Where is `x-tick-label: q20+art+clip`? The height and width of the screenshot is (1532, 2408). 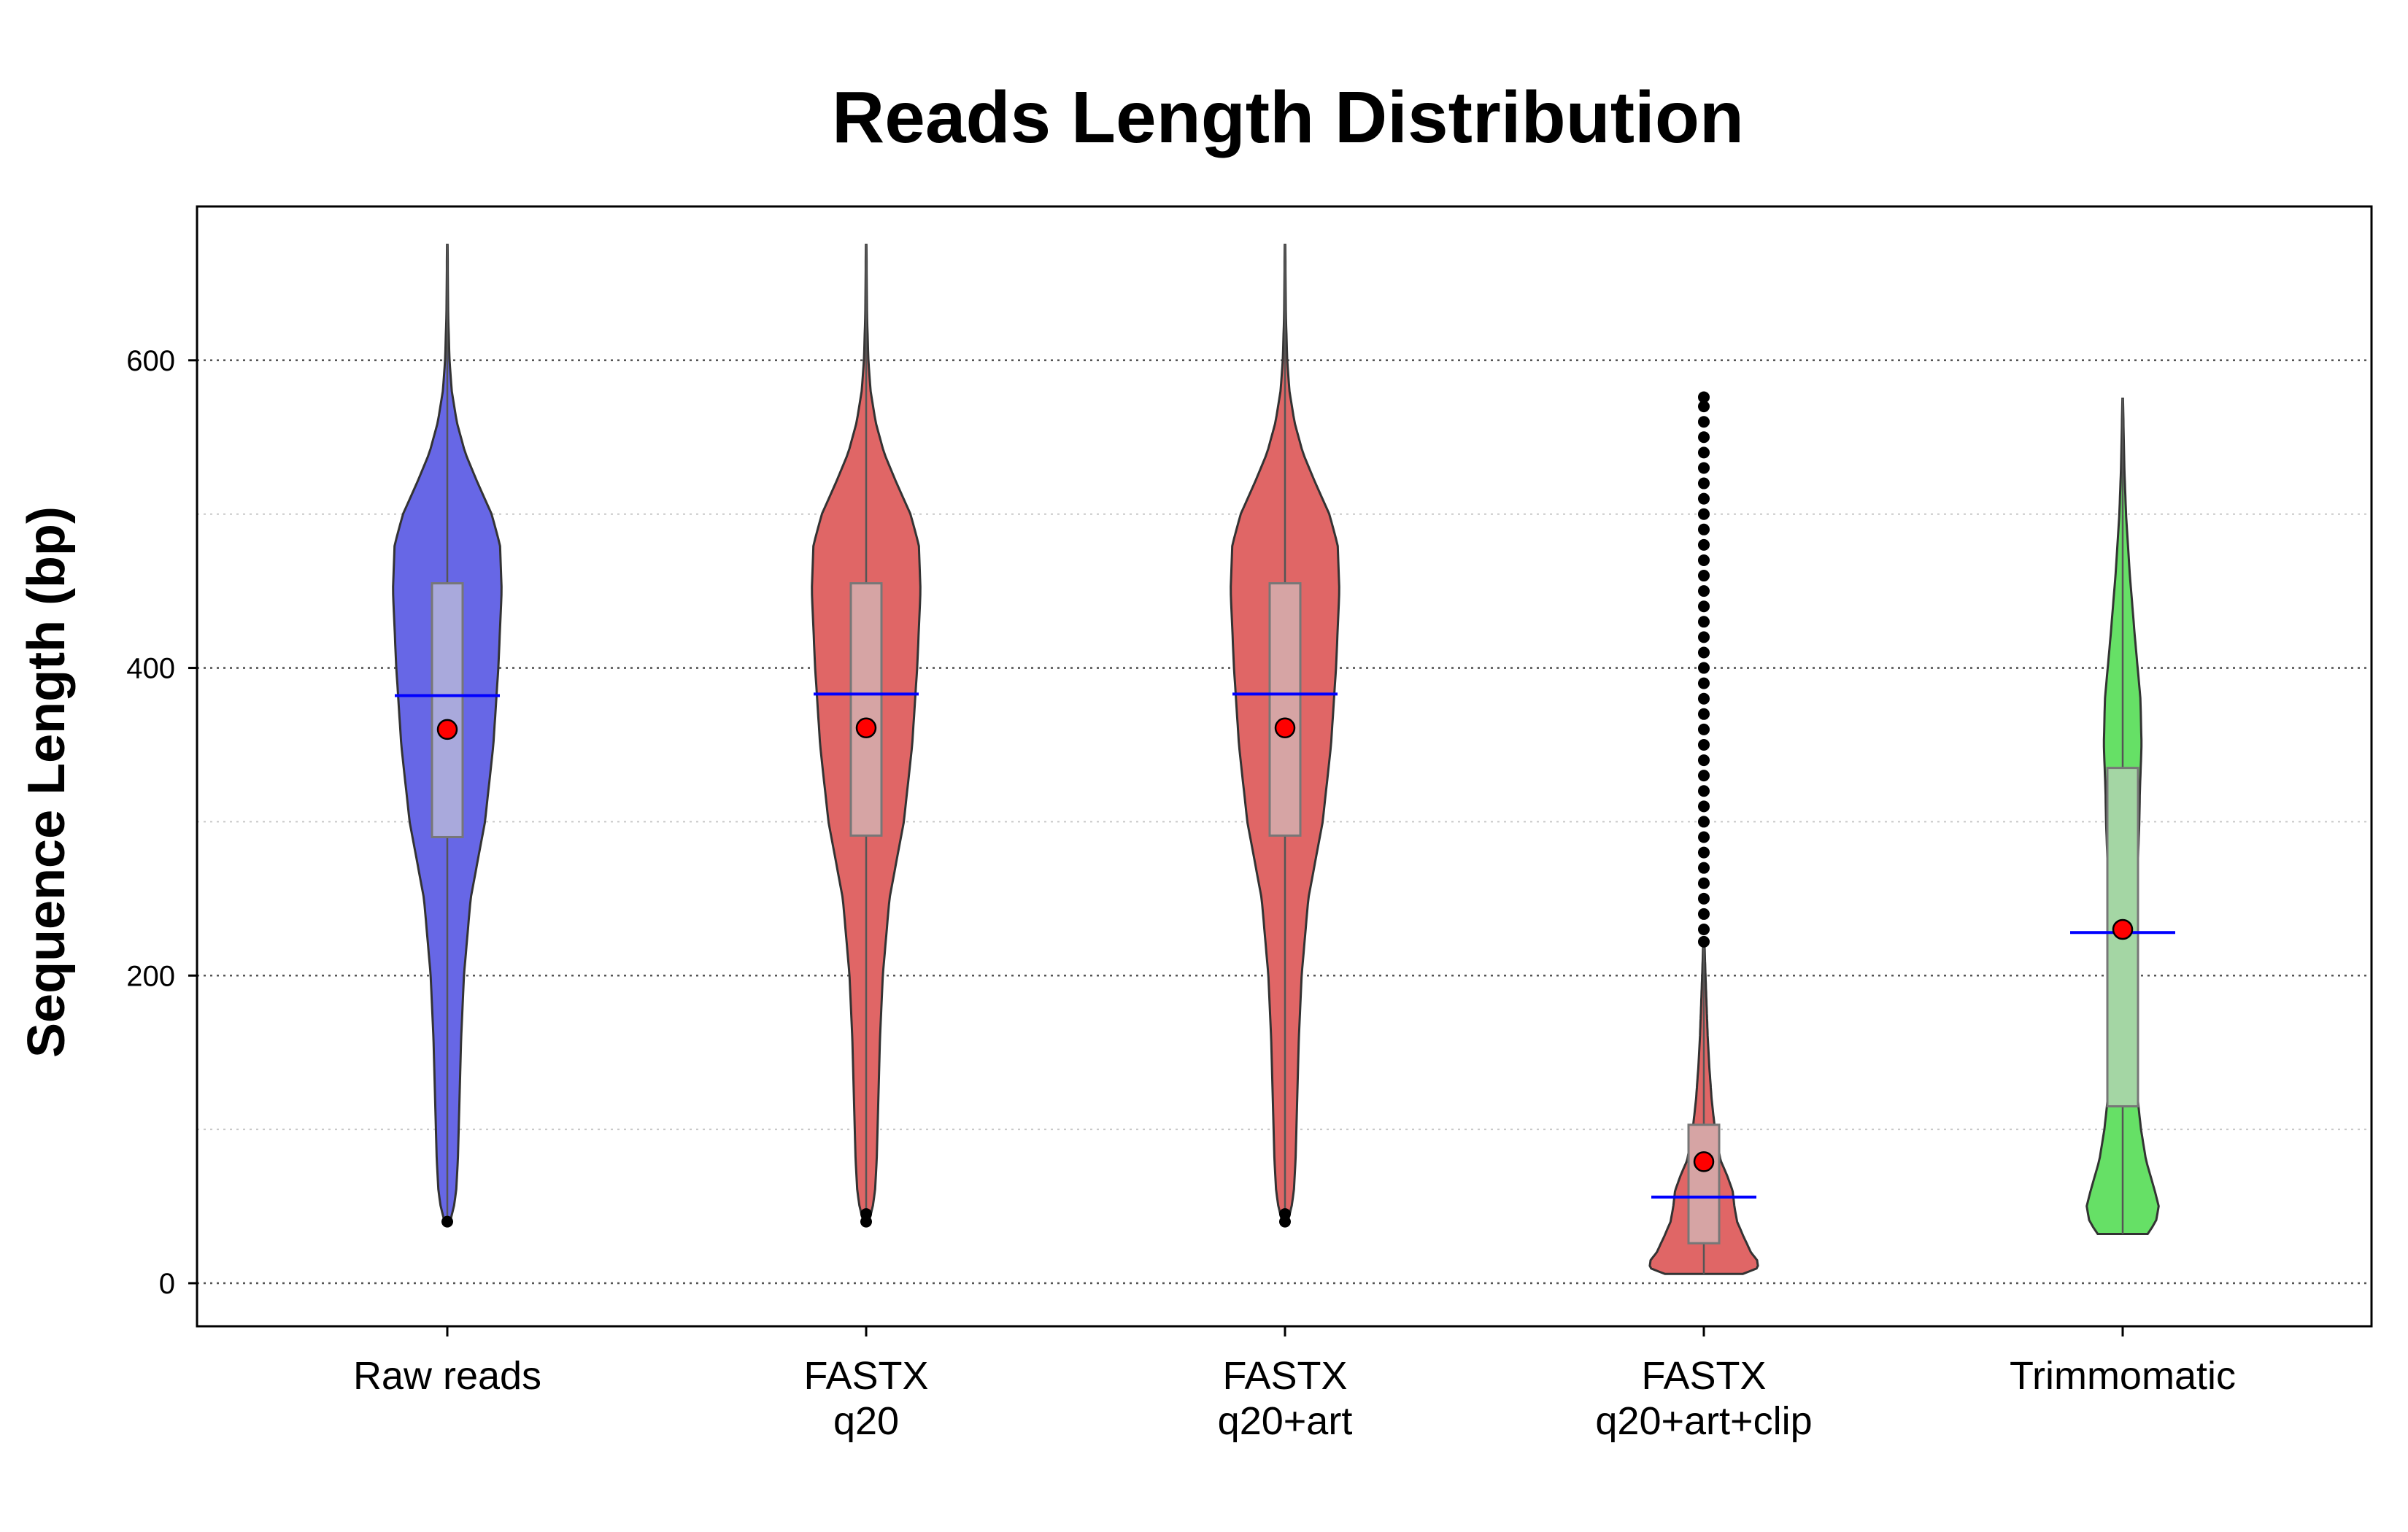 x-tick-label: q20+art+clip is located at coordinates (1704, 1421).